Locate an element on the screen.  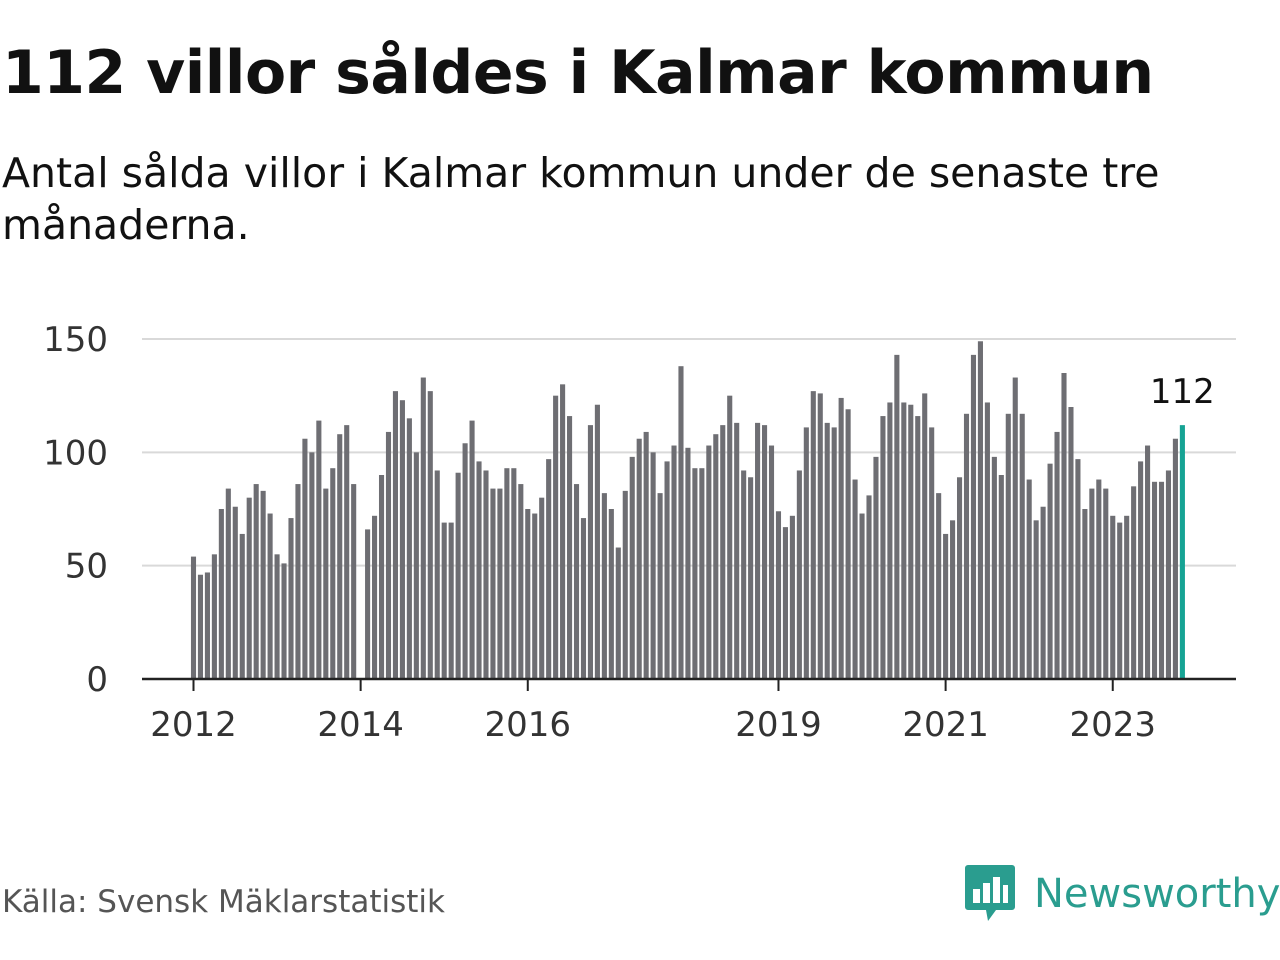
x-tick-label: 2021 is located at coordinates (945, 725).